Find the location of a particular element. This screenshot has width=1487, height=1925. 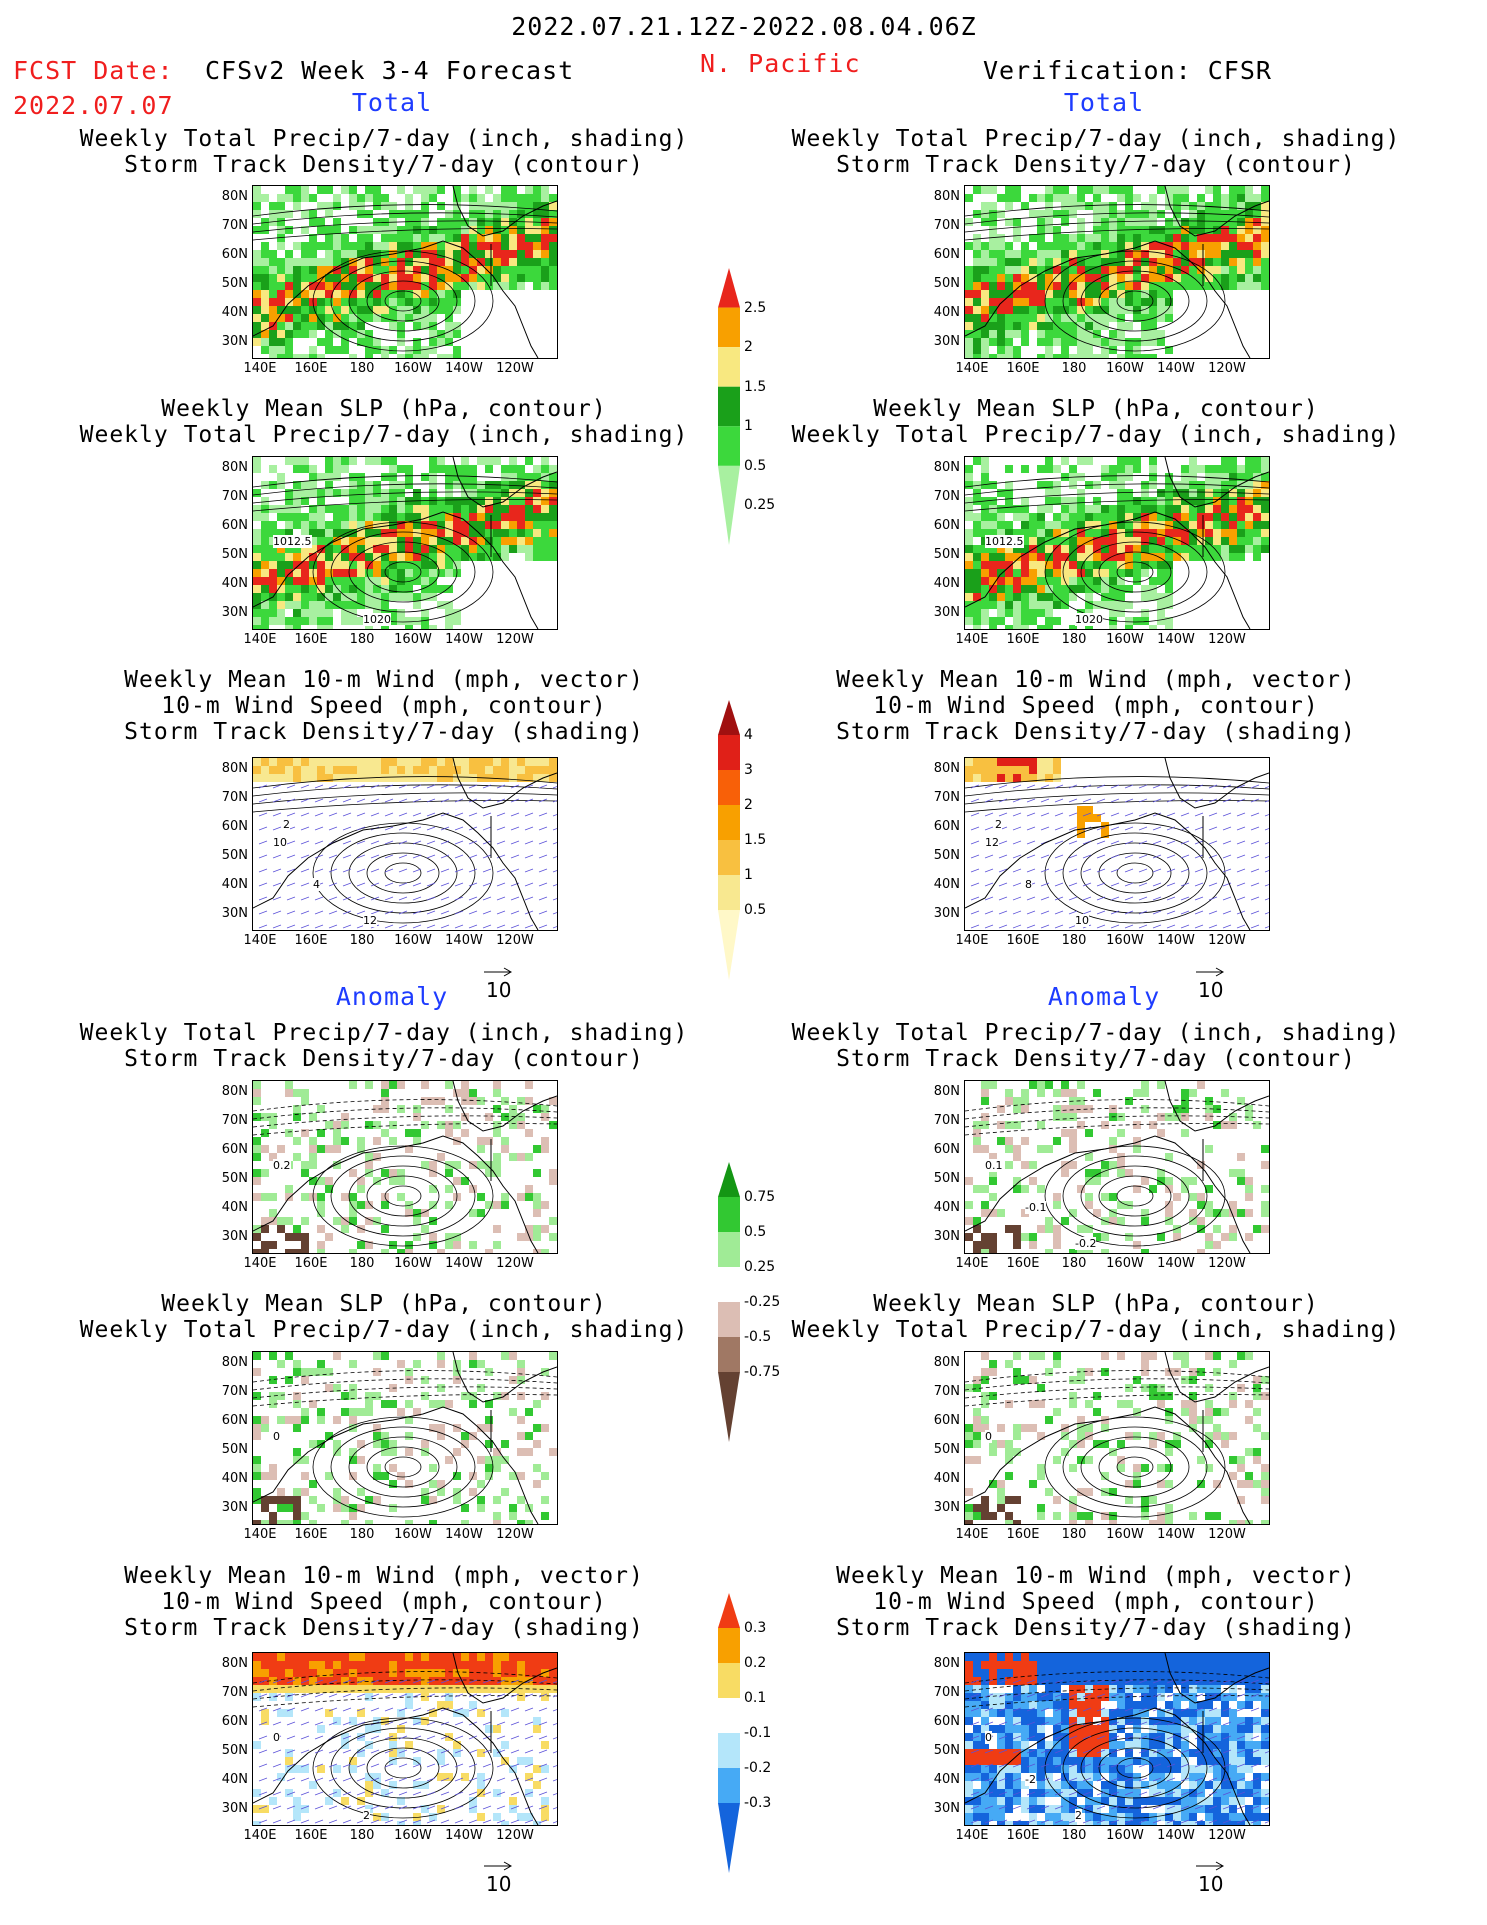

title-line: 10-m Wind Speed (mph, contour) is located at coordinates (384, 1602).